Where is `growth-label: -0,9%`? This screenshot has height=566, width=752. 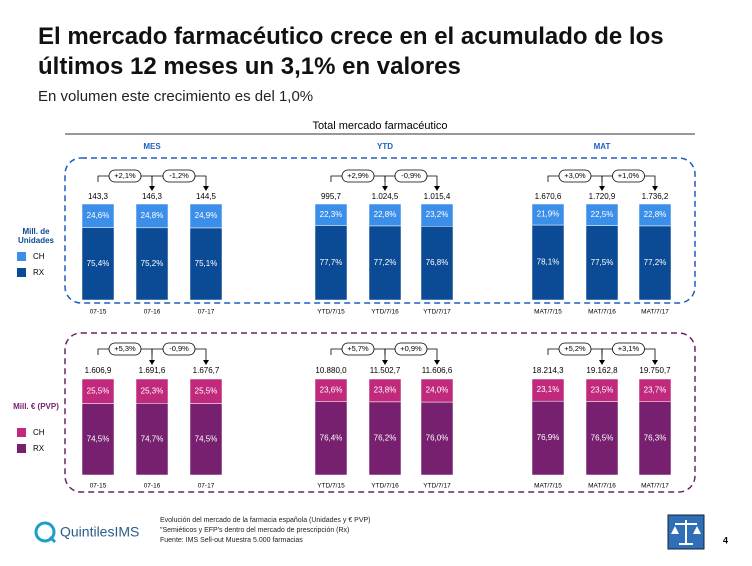 growth-label: -0,9% is located at coordinates (411, 175).